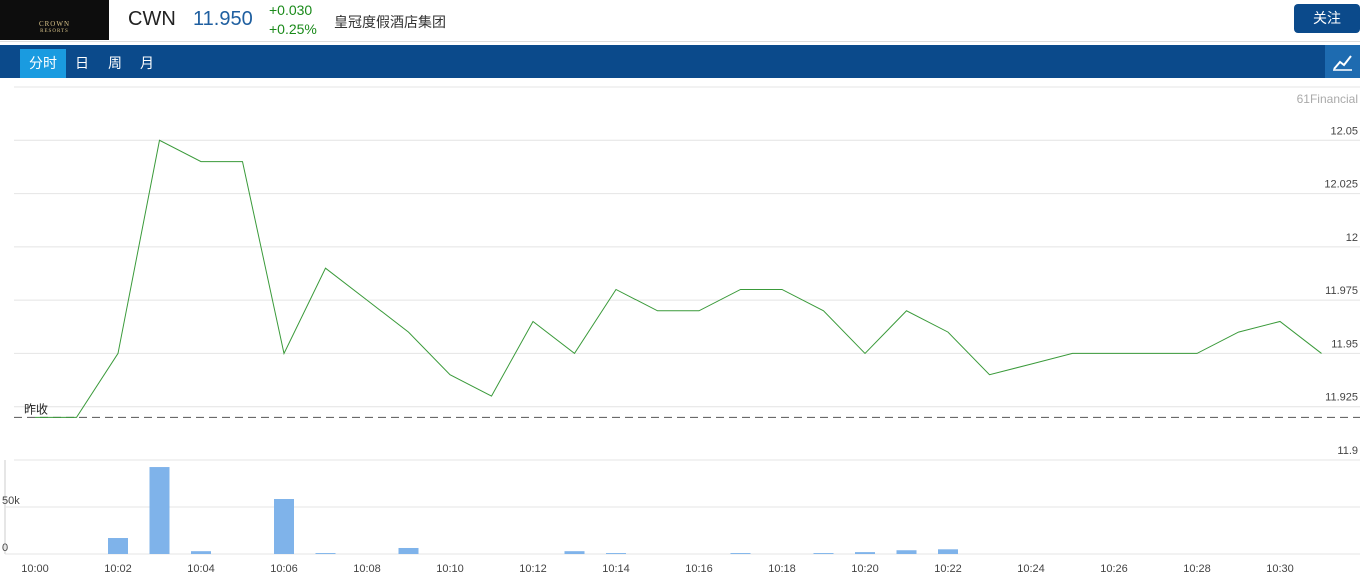 This screenshot has width=1360, height=581. Describe the element at coordinates (948, 569) in the screenshot. I see `x-tick-label: 10:22` at that location.